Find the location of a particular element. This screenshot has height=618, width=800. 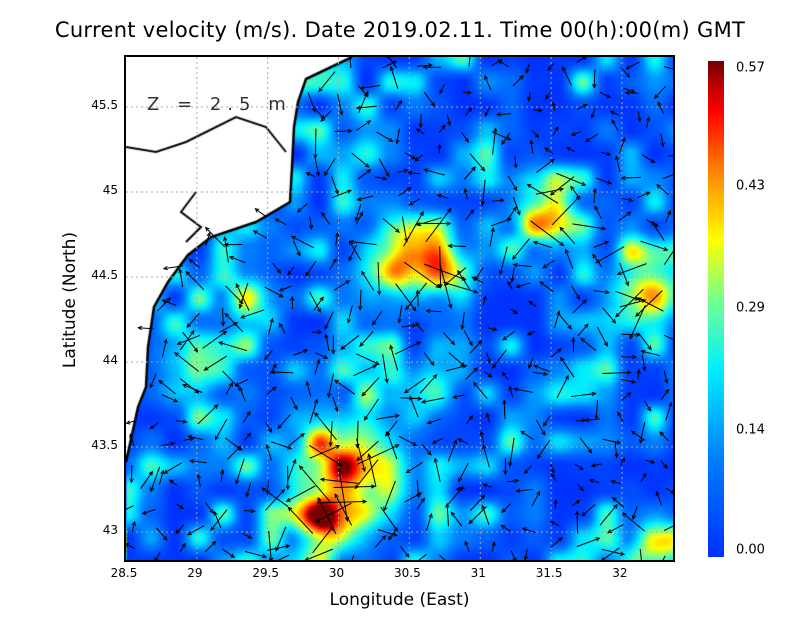

x-tick-label: 29 is located at coordinates (195, 573).